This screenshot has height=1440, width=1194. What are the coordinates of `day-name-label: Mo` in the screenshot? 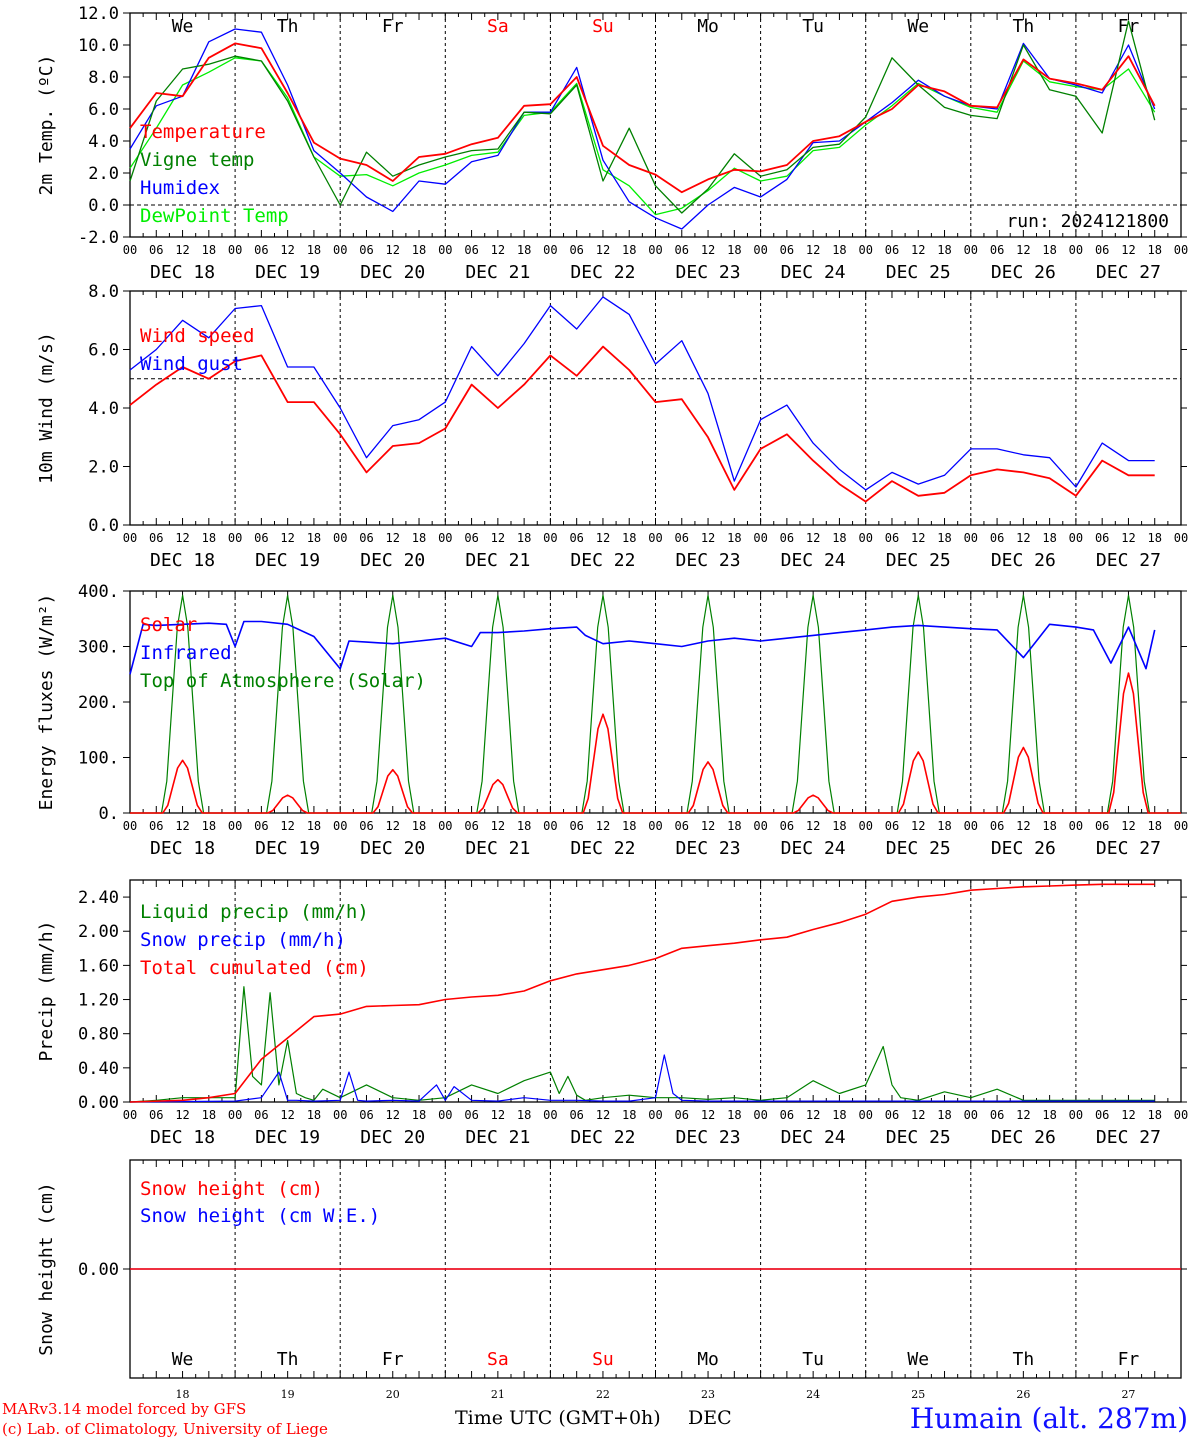 It's located at (708, 1359).